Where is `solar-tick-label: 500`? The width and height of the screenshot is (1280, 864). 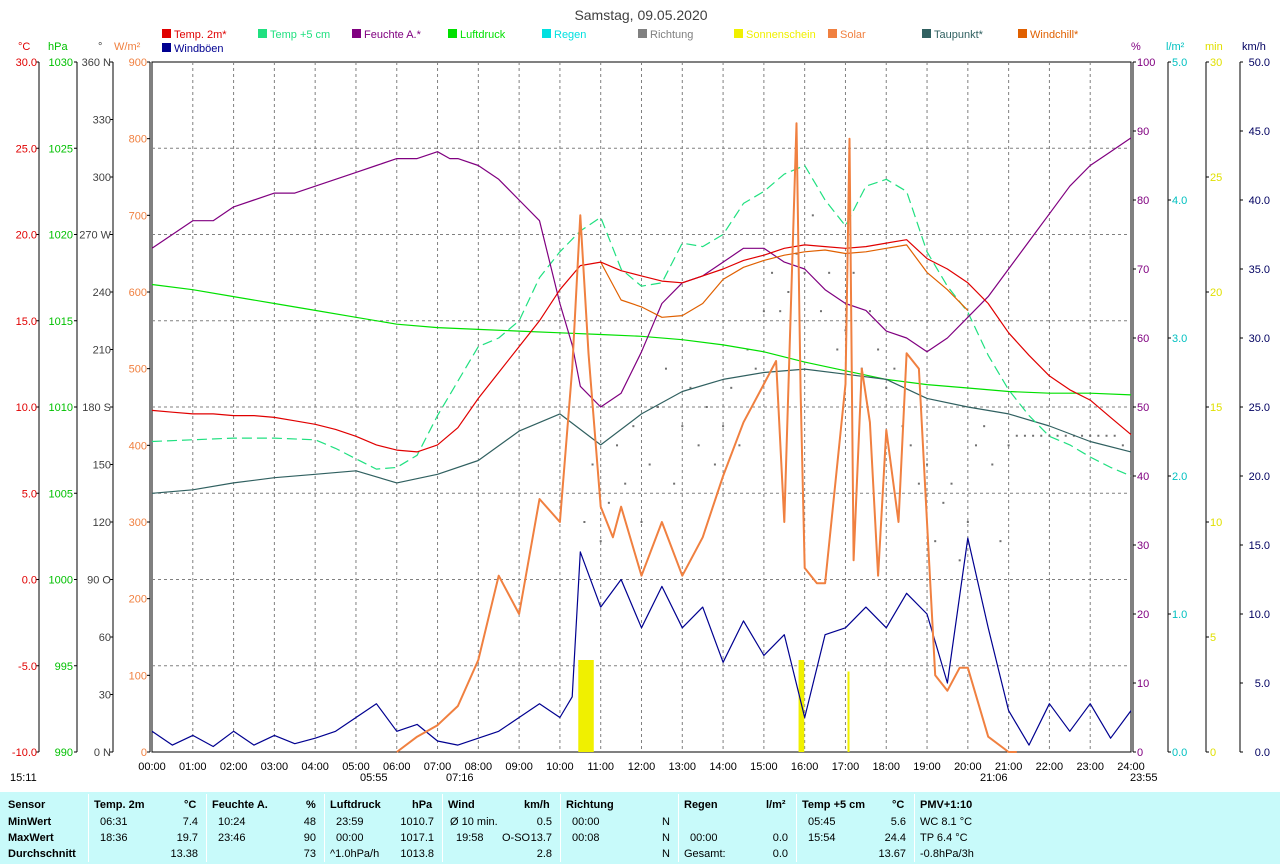 solar-tick-label: 500 is located at coordinates (138, 370).